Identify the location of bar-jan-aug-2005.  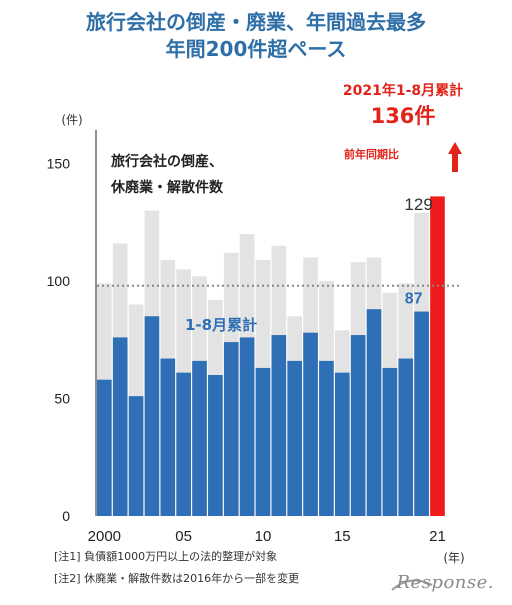
(183, 444).